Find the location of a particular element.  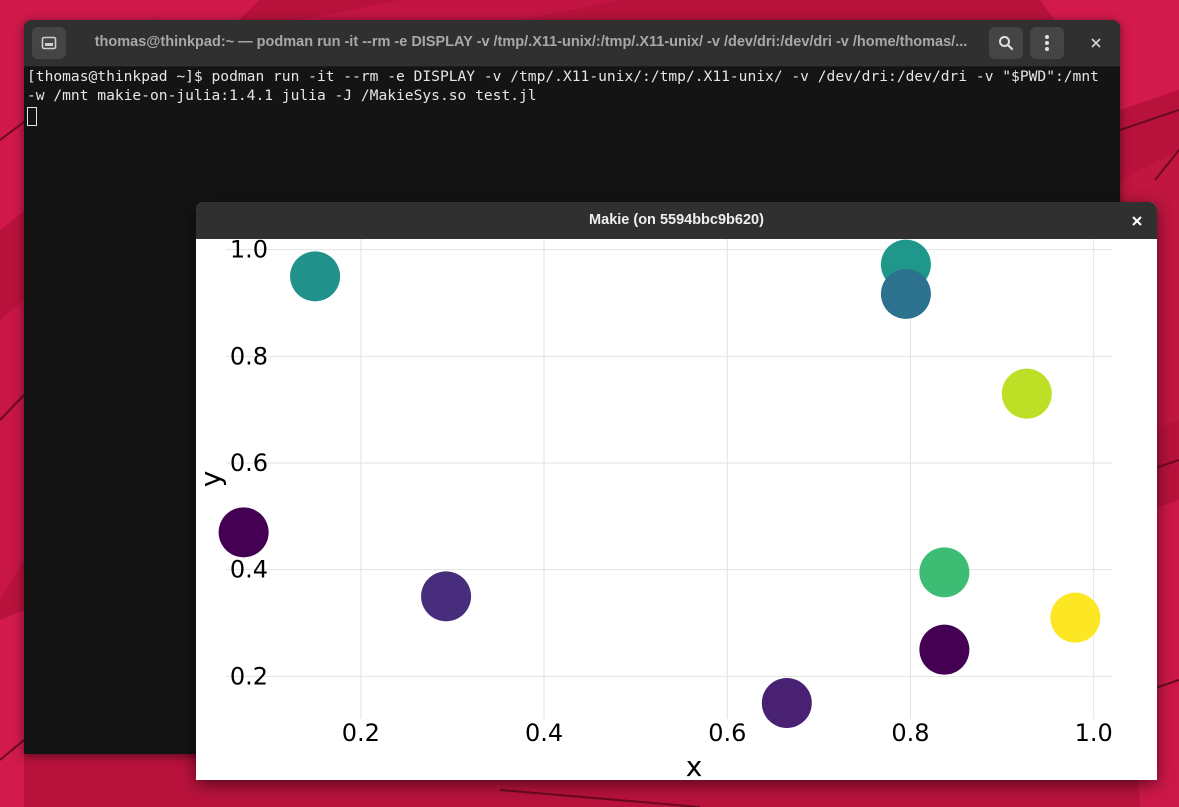

terminal-close-button is located at coordinates (1096, 43).